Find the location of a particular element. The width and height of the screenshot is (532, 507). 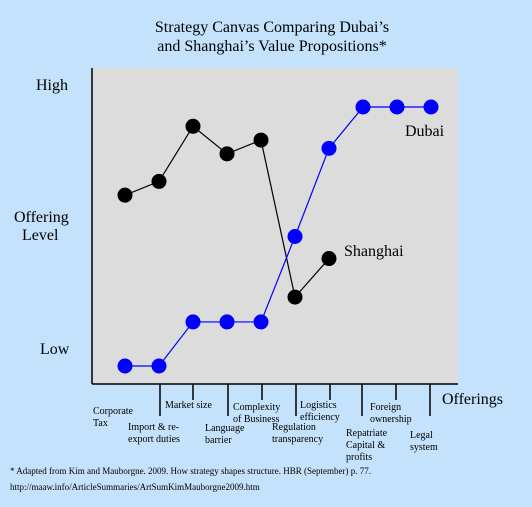

category-label: Market size is located at coordinates (188, 405).